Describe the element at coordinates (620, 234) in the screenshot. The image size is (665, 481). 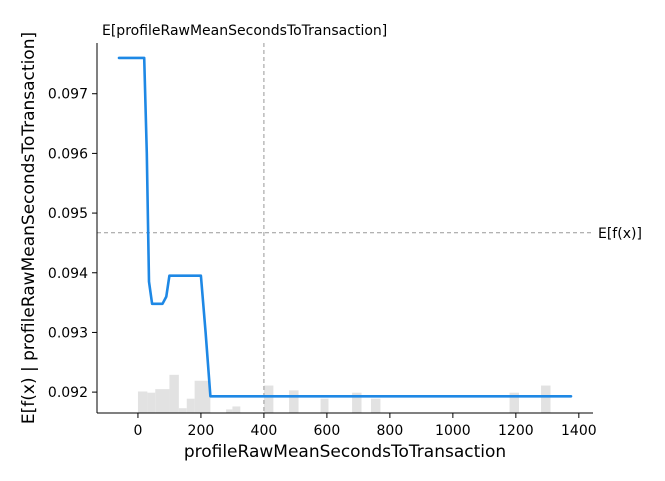
I see `expected-value-label: E[f(x)]` at that location.